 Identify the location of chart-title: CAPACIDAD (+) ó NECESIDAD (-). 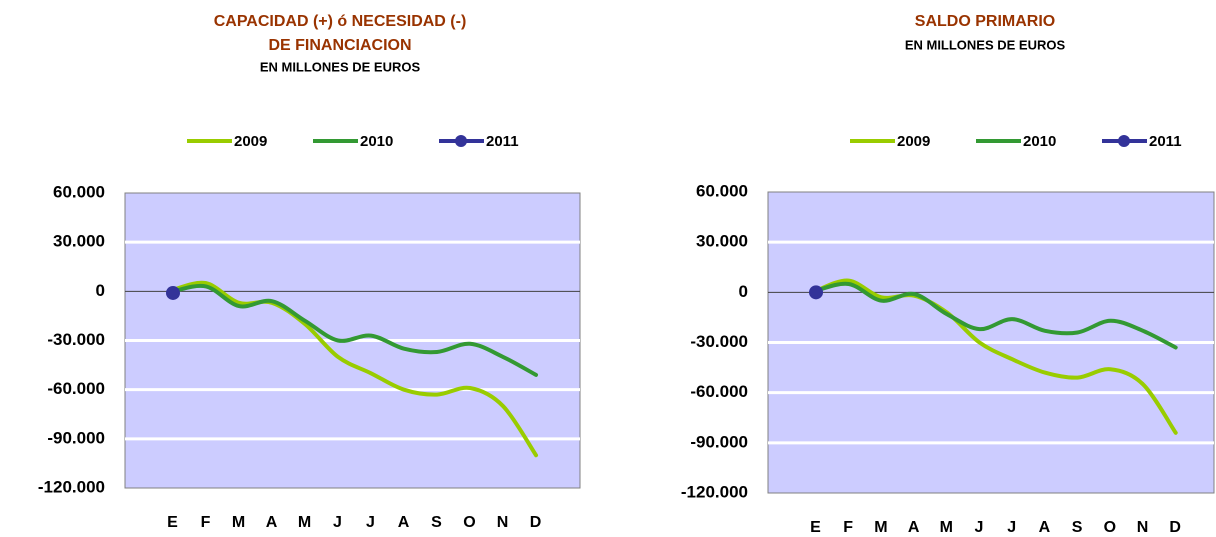
(340, 21).